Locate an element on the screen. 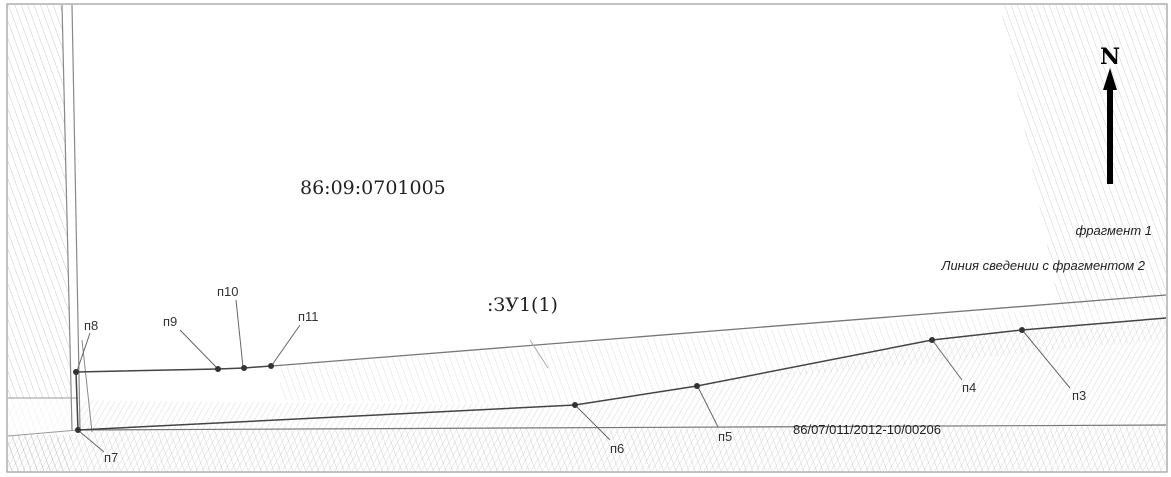  leader-n6 is located at coordinates (593, 423).